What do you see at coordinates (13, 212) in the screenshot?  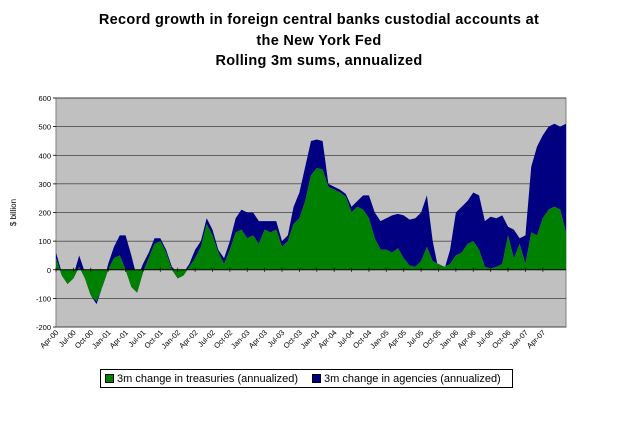 I see `y-axis-label: $ billion` at bounding box center [13, 212].